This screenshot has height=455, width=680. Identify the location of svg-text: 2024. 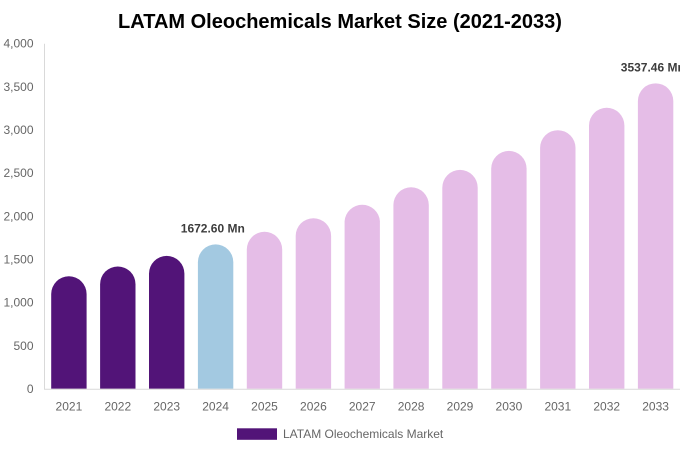
(215, 407).